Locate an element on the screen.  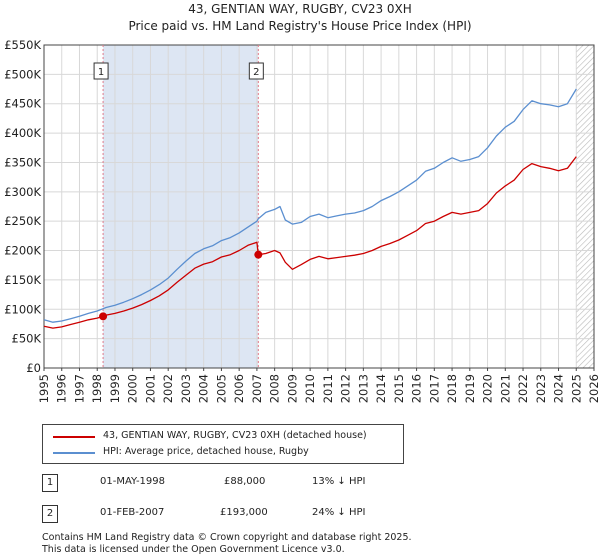
x-tick-label: 2004 is located at coordinates (204, 388).